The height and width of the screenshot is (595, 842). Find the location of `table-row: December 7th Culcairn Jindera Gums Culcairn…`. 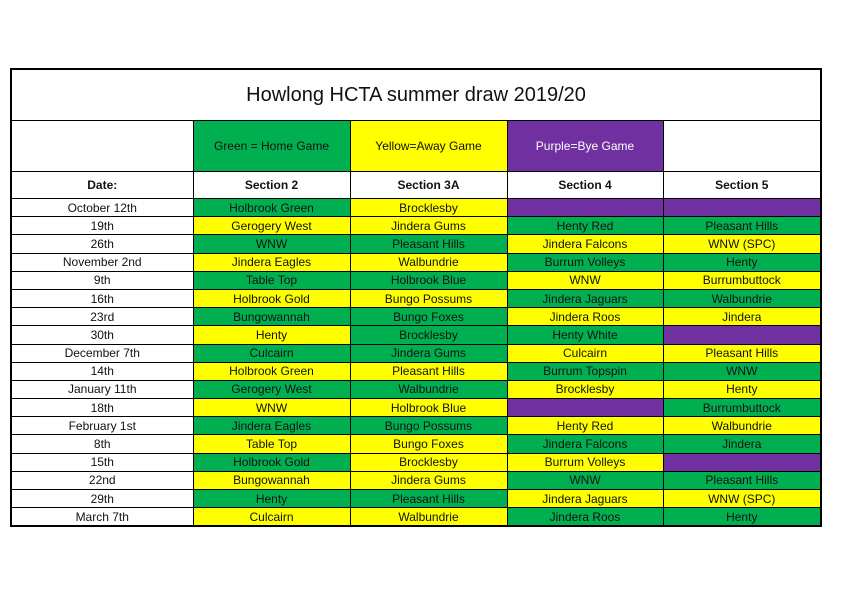

table-row: December 7th Culcairn Jindera Gums Culcairn… is located at coordinates (416, 353).